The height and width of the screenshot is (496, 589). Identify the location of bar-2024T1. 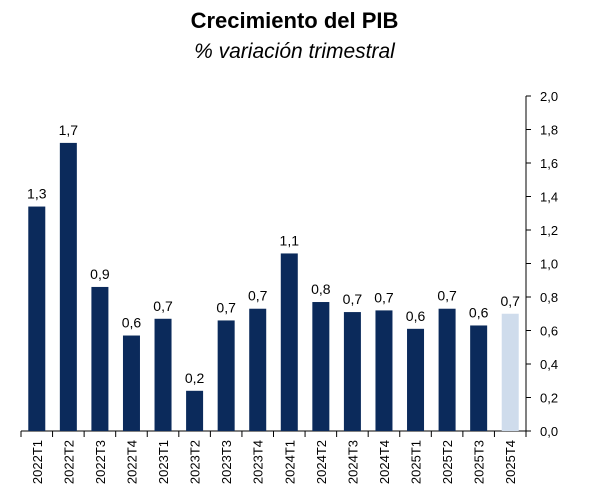
(289, 342).